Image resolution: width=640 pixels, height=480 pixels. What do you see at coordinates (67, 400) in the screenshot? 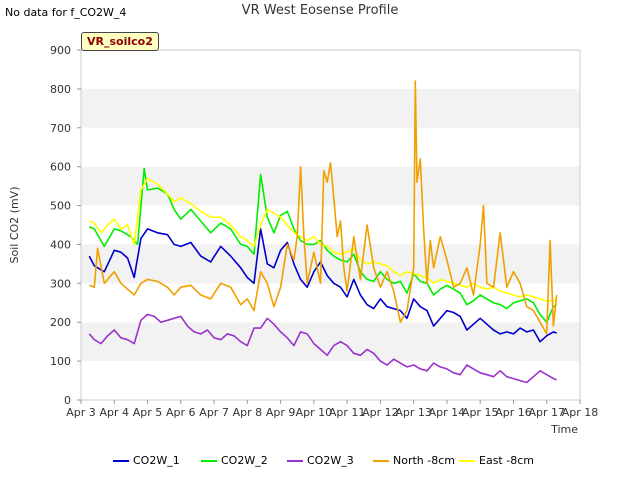
I see `y-tick-label: 0` at bounding box center [67, 400].